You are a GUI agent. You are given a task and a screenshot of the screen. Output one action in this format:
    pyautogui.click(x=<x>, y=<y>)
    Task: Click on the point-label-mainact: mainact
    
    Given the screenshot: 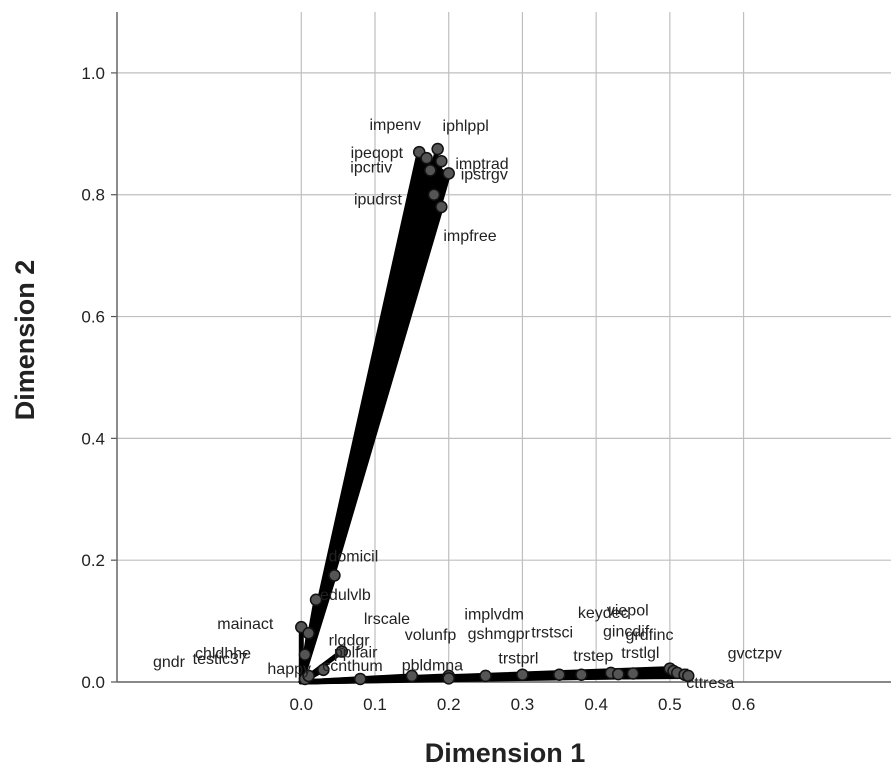 What is the action you would take?
    pyautogui.click(x=245, y=624)
    